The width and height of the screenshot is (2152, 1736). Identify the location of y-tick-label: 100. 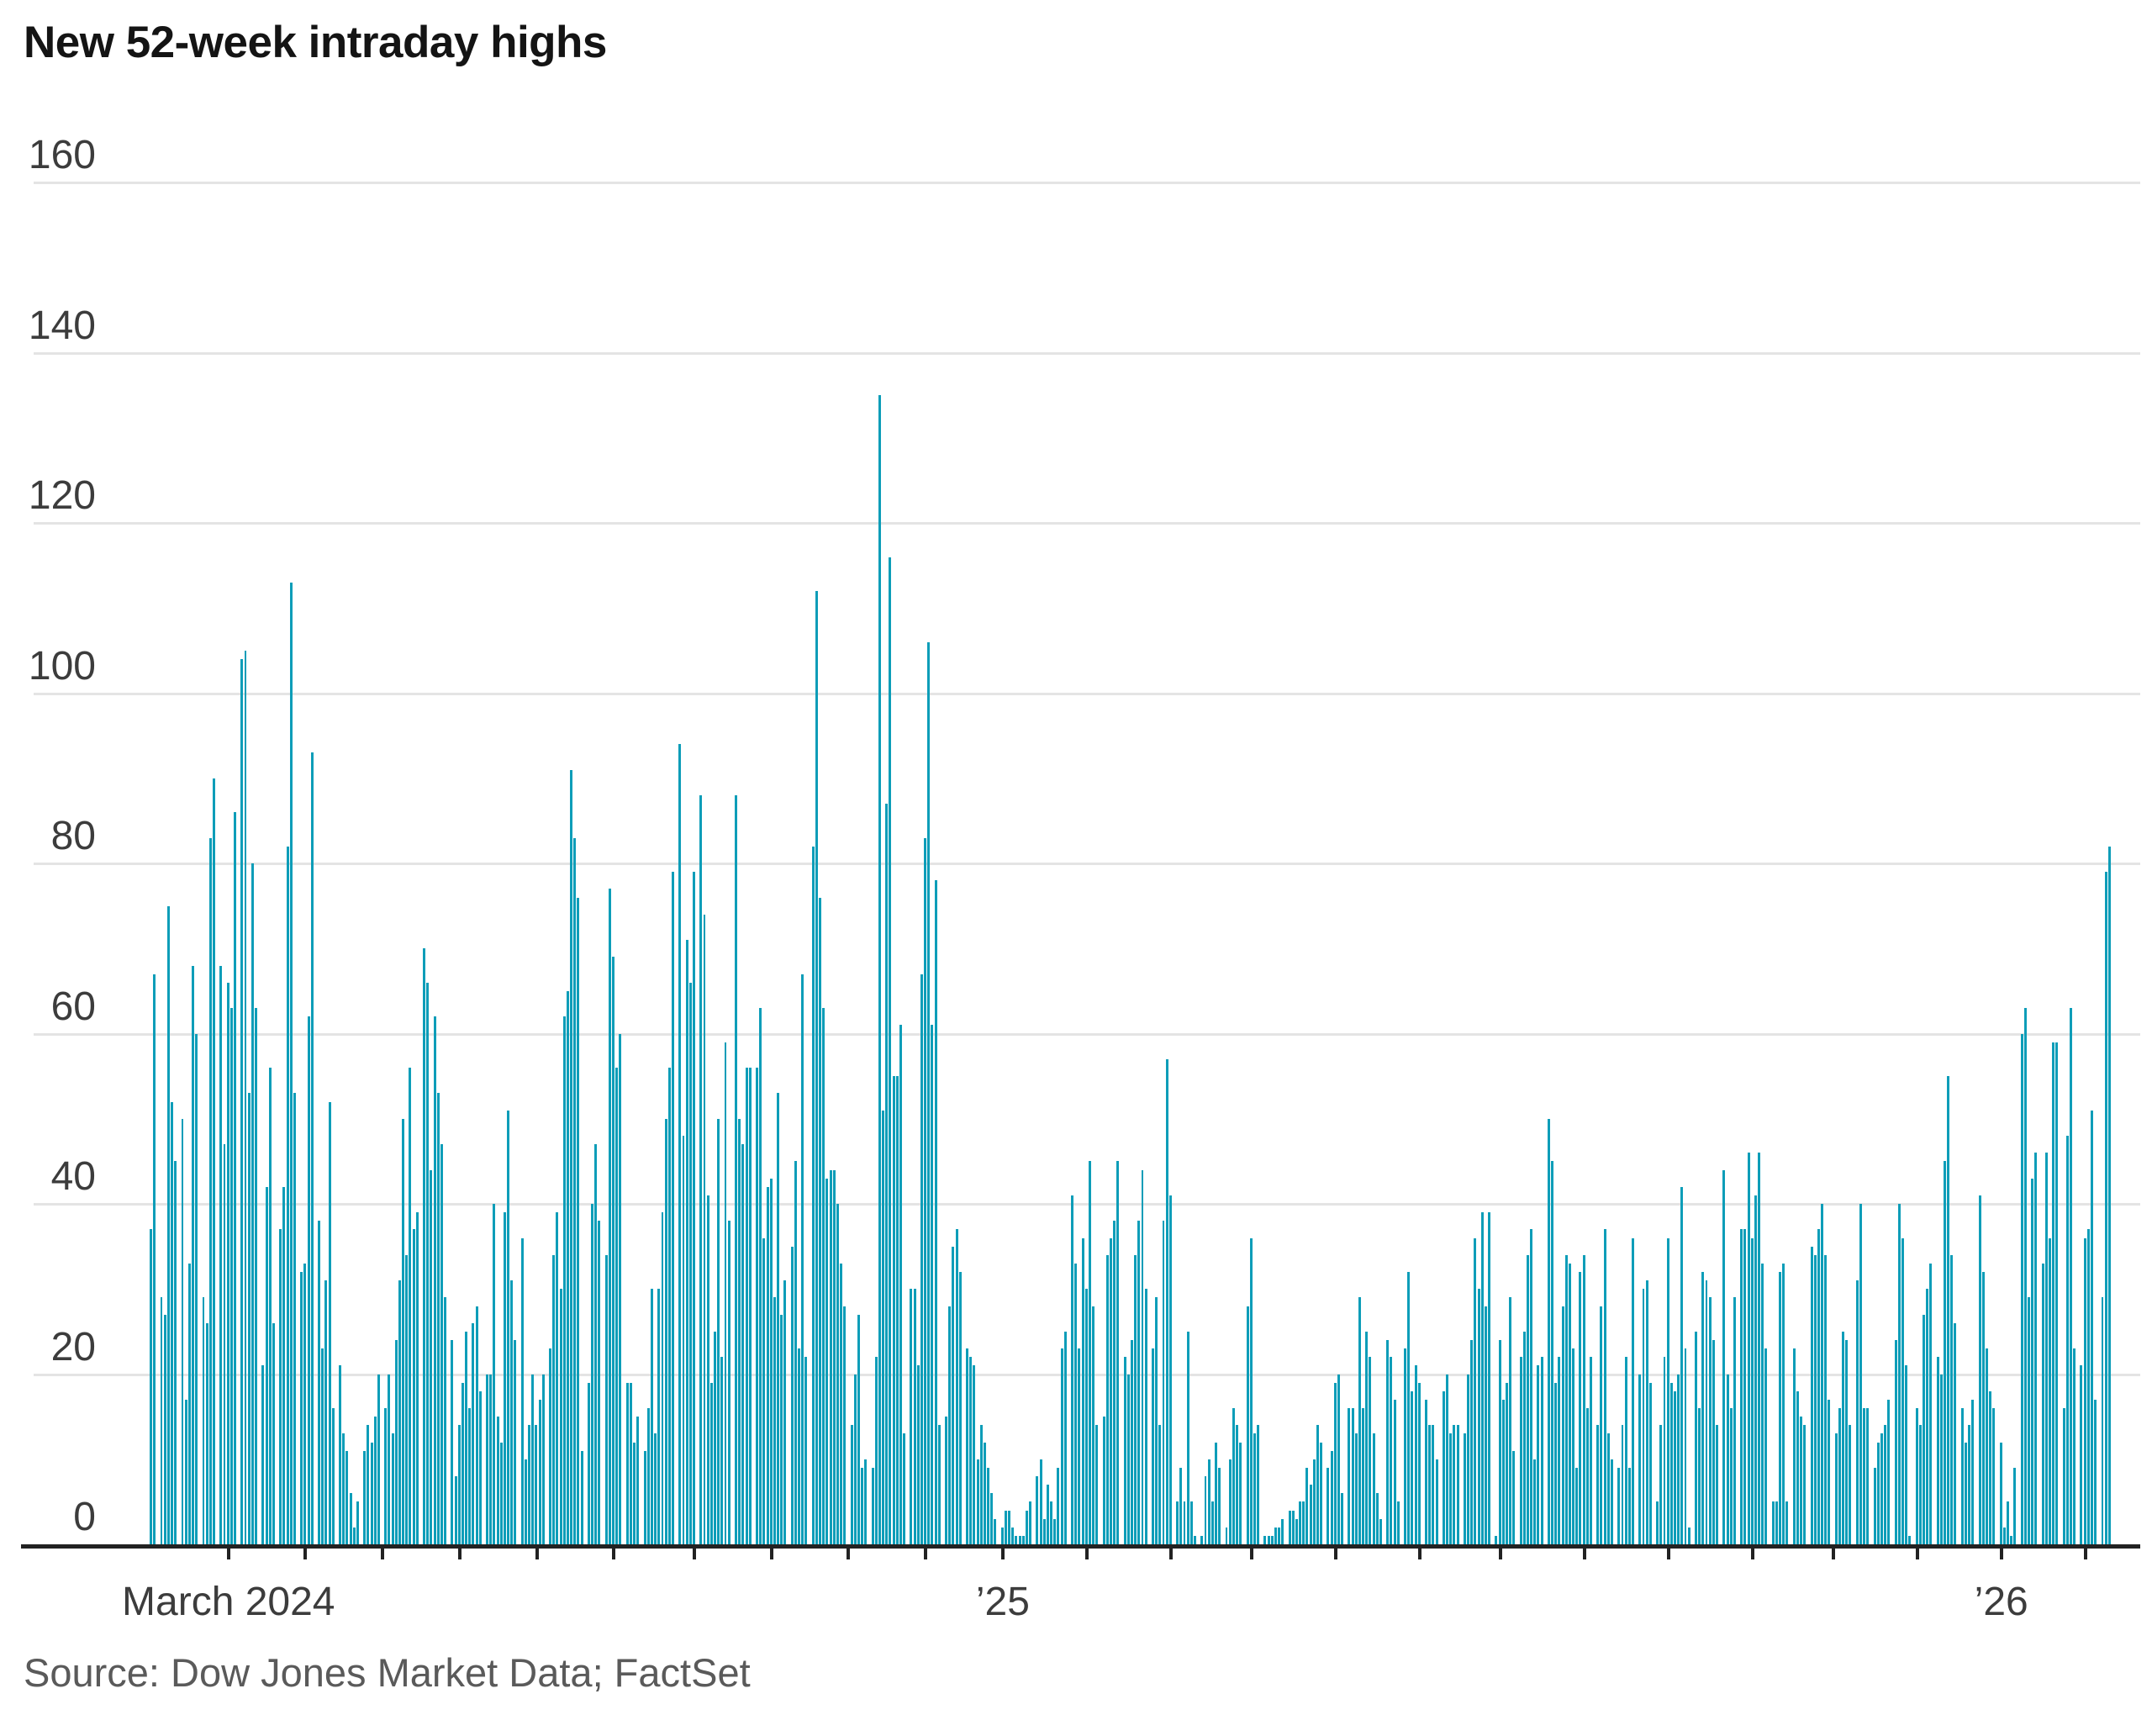
(62, 666).